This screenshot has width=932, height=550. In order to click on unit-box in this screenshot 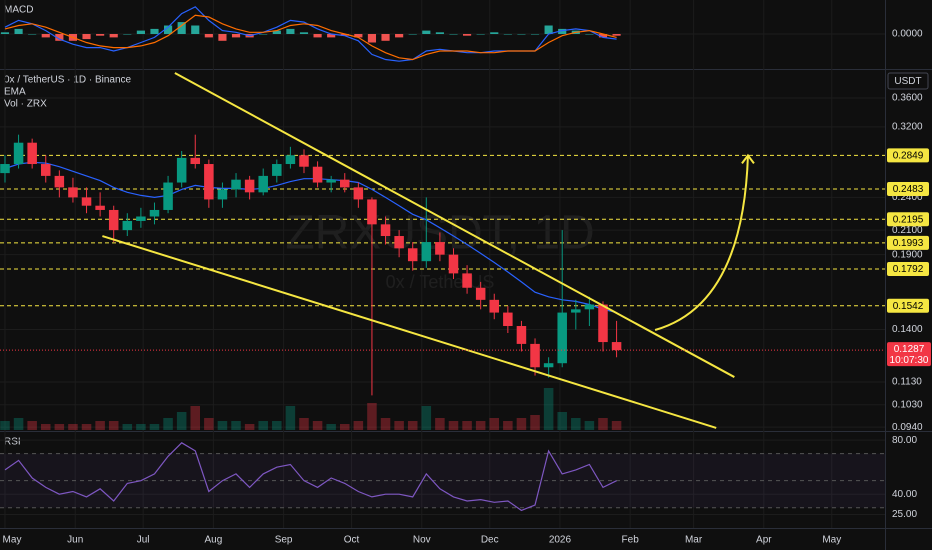, I will do `click(908, 81)`.